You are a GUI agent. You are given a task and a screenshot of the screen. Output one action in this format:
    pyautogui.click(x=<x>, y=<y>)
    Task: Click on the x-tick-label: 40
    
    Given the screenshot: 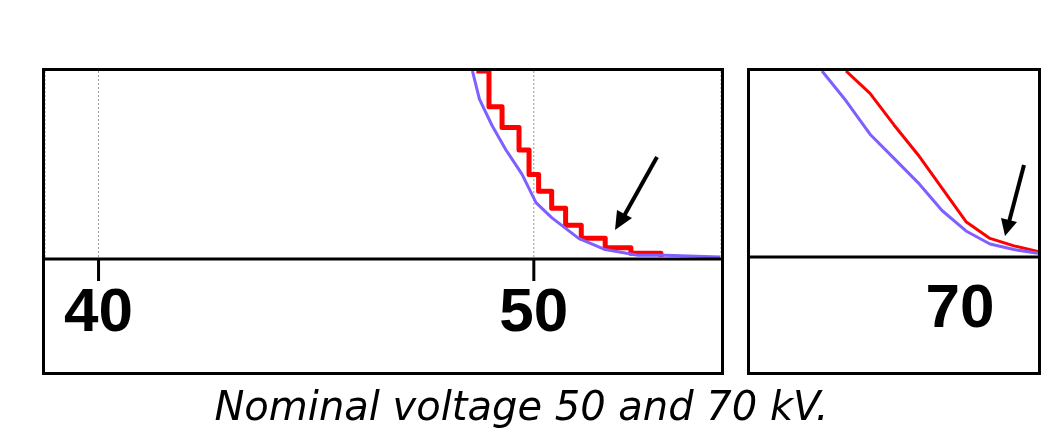 What is the action you would take?
    pyautogui.click(x=99, y=309)
    